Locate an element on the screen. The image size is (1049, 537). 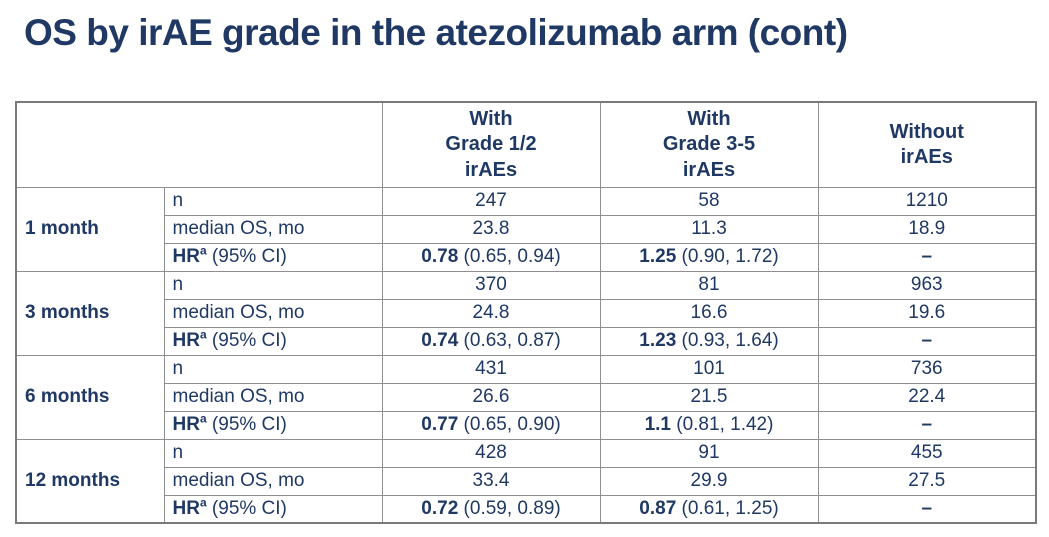
hr-estimate: 0.72 is located at coordinates (440, 509).